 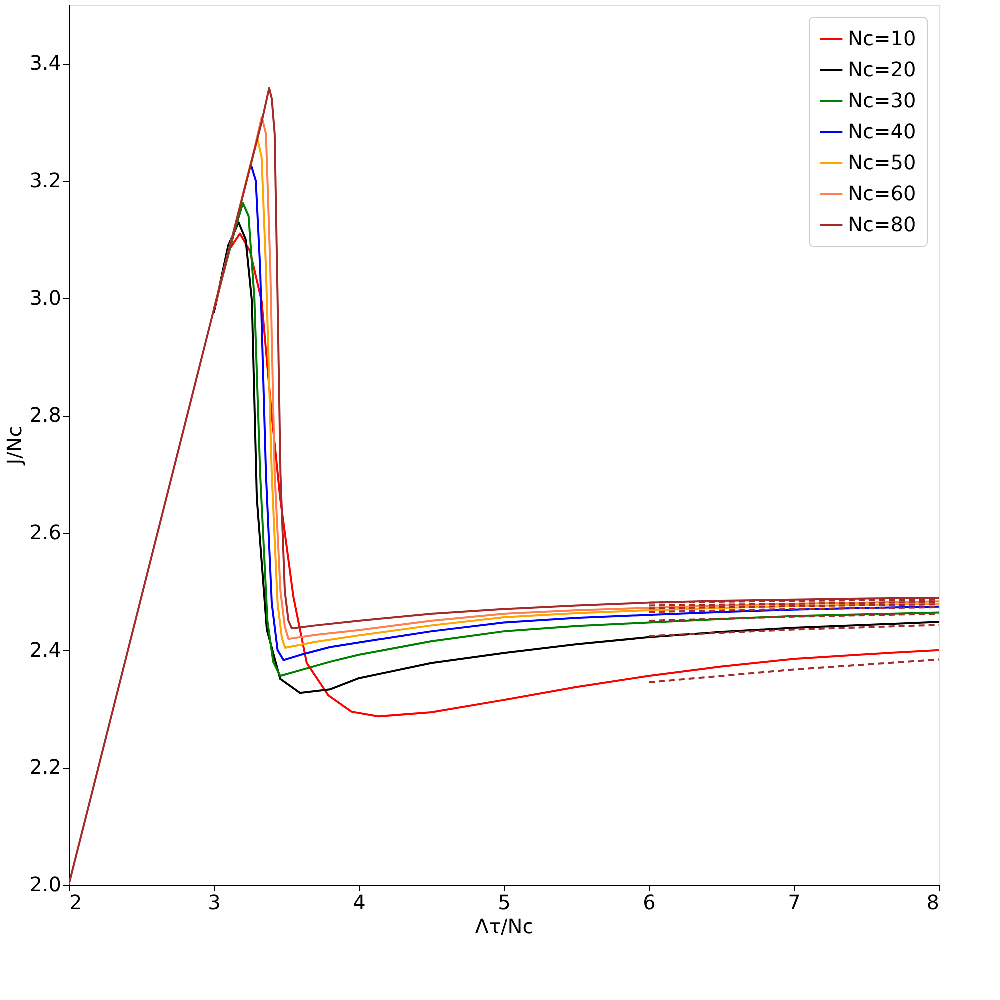 I want to click on legend-label: Nc=20, so click(x=882, y=70).